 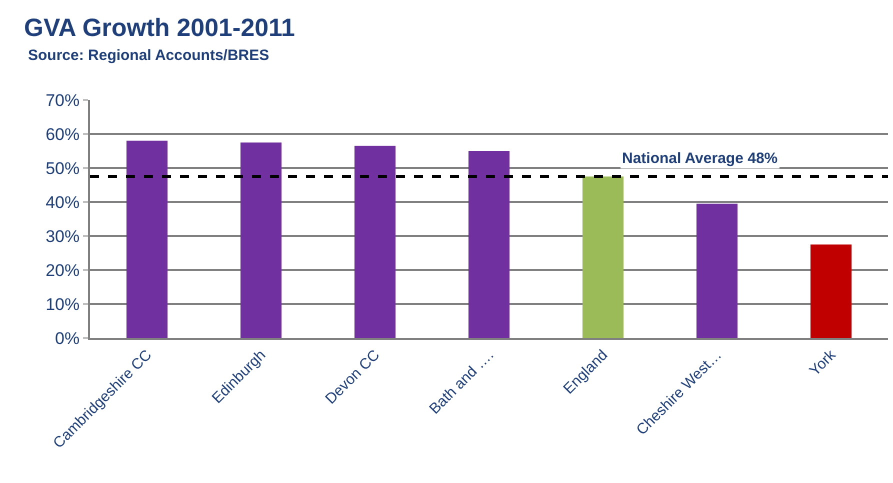 I want to click on y-tick-label: 40%, so click(x=63, y=202).